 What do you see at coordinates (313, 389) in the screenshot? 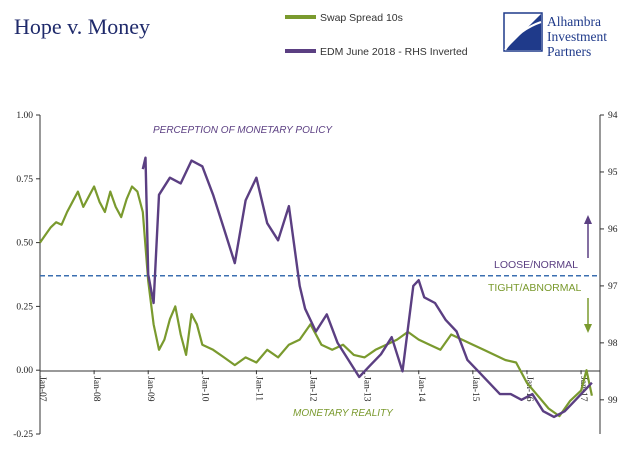
I see `x-tick-label: Jan-12` at bounding box center [313, 389].